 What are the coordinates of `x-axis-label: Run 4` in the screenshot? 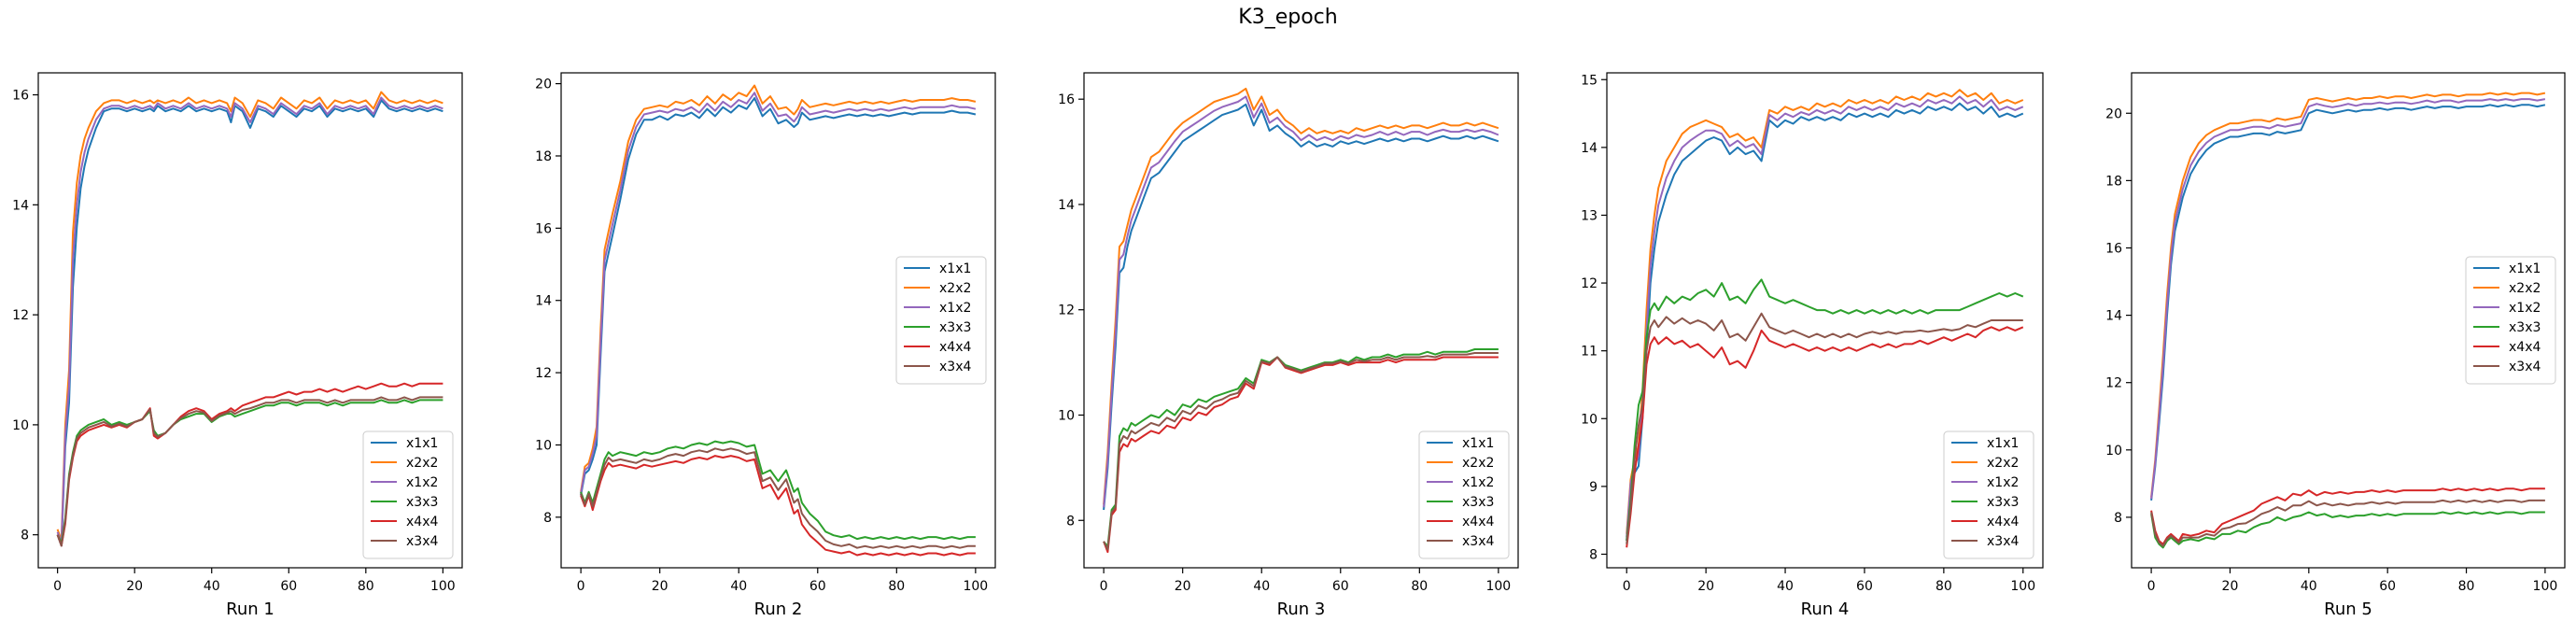 It's located at (1825, 610).